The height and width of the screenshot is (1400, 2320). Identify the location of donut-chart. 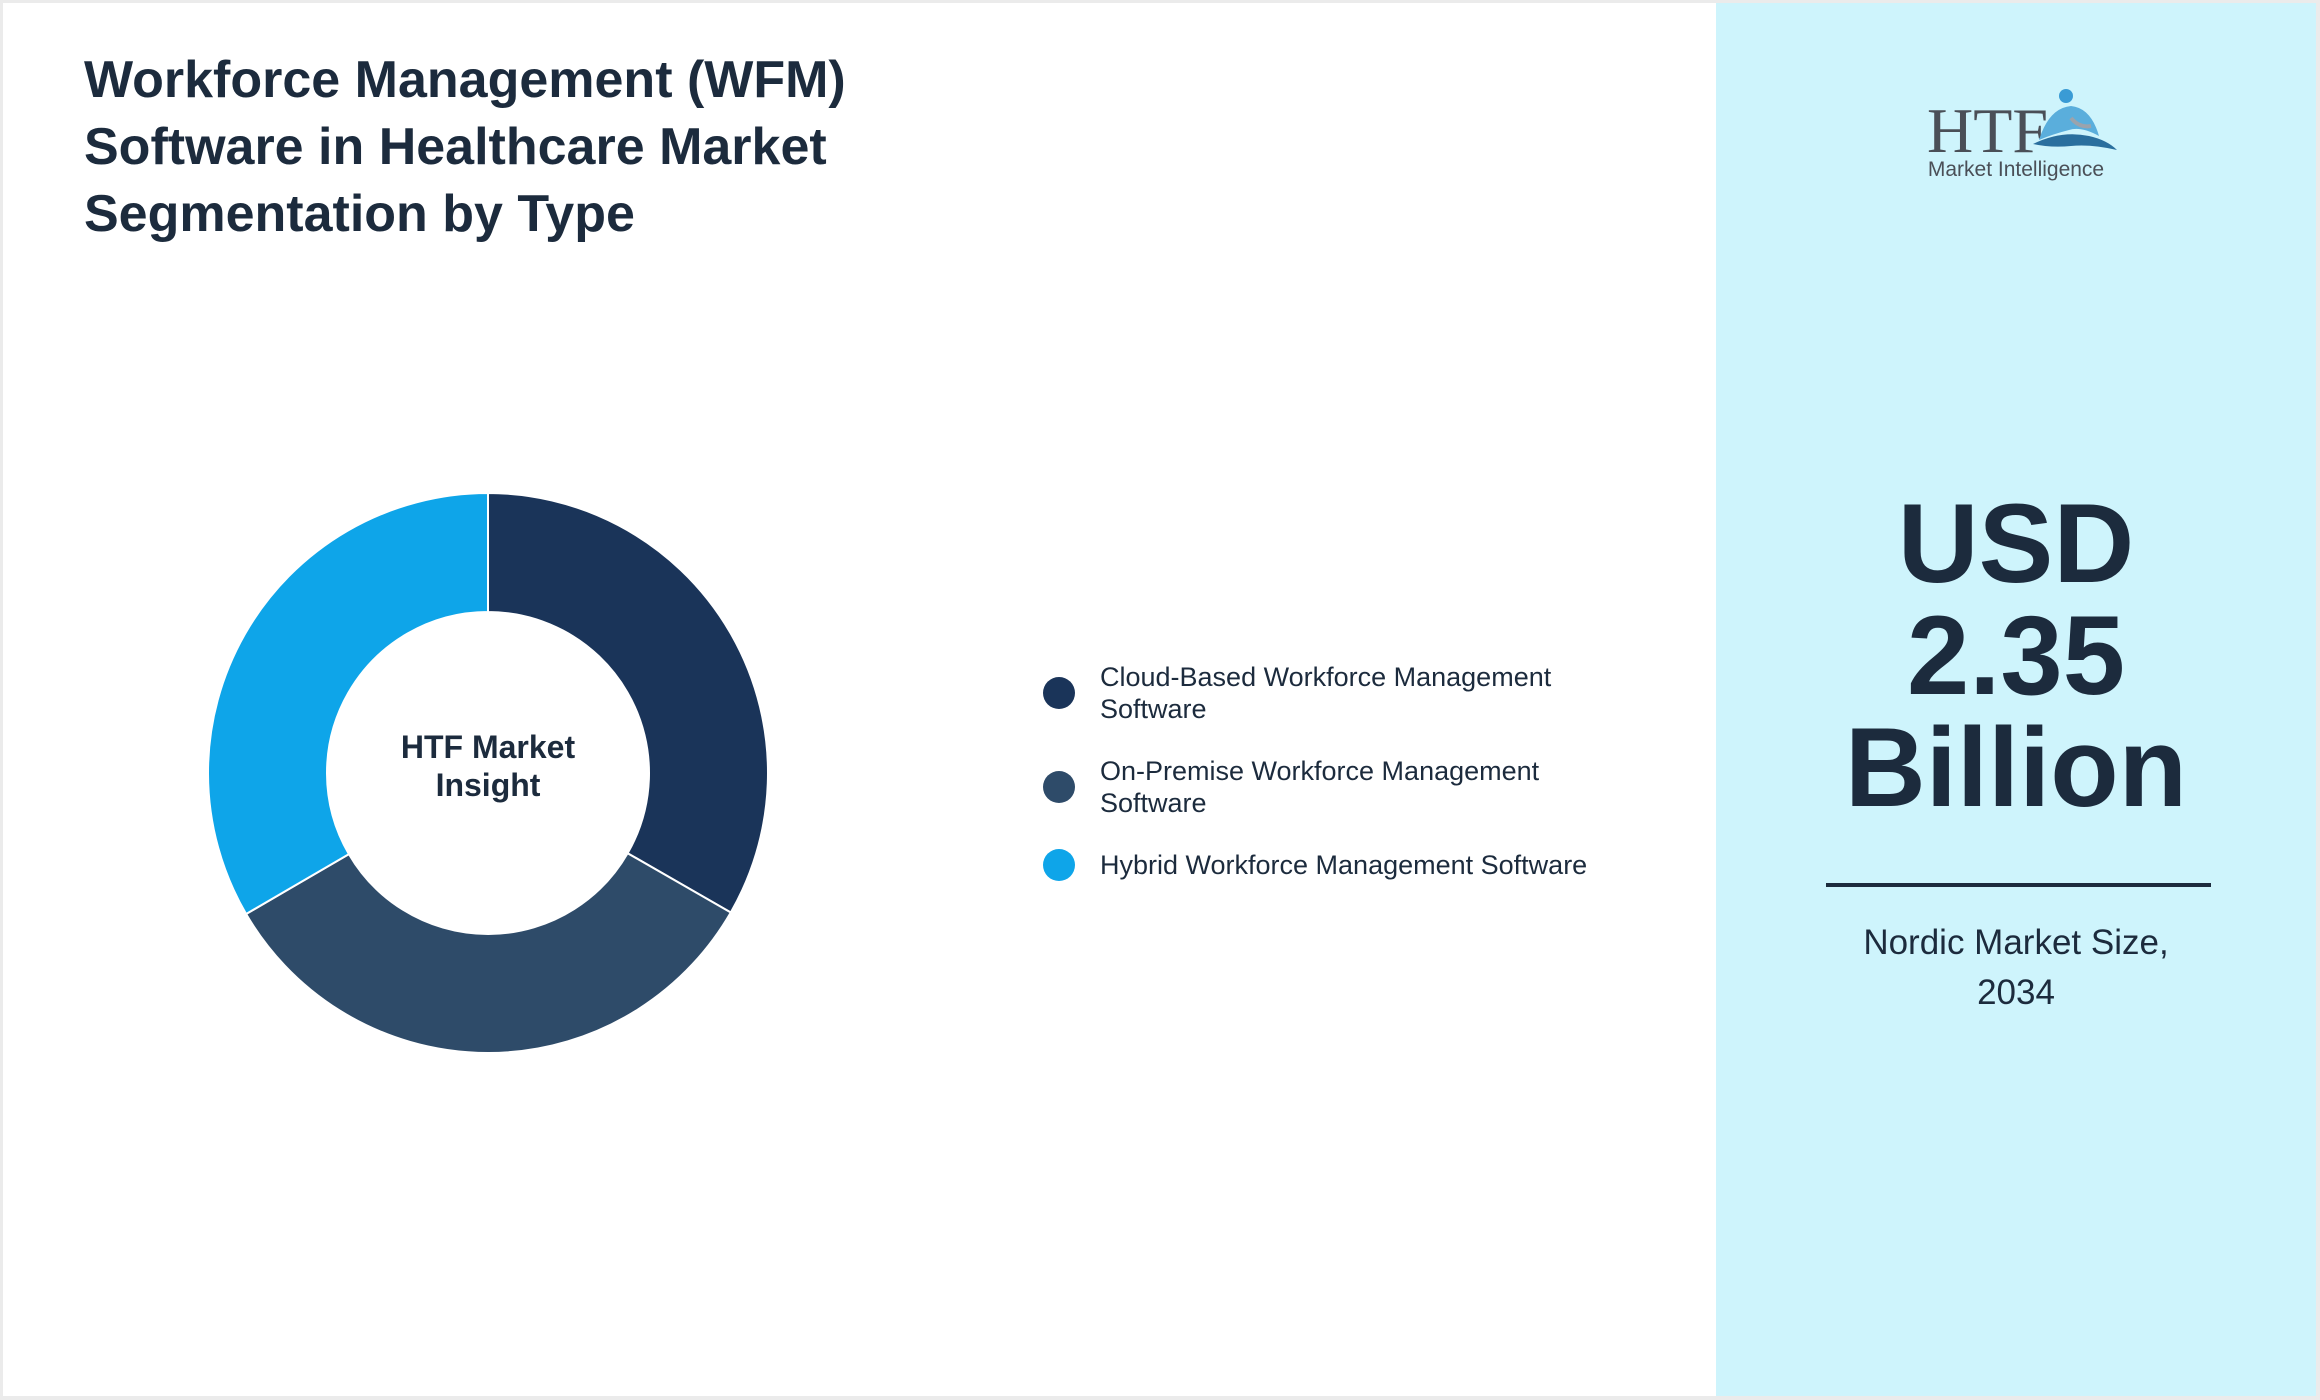
(488, 772).